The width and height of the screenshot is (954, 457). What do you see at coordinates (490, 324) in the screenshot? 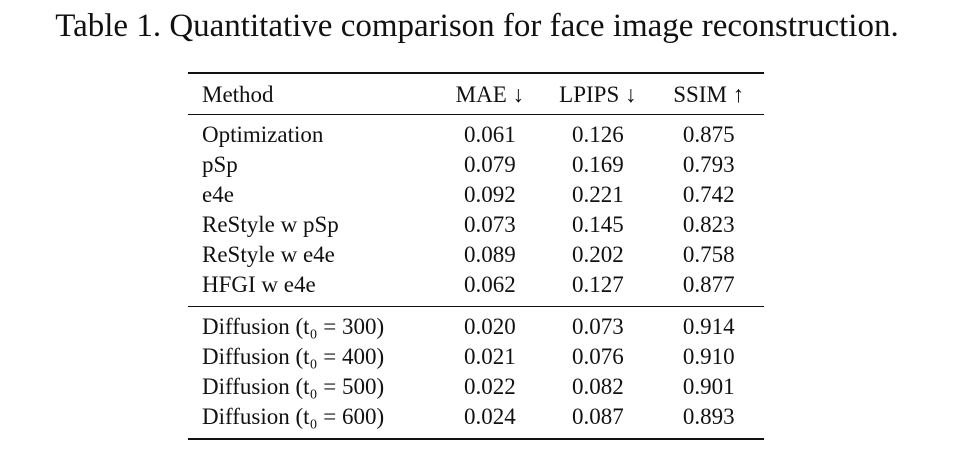
I see `mae-cell: 0.020` at bounding box center [490, 324].